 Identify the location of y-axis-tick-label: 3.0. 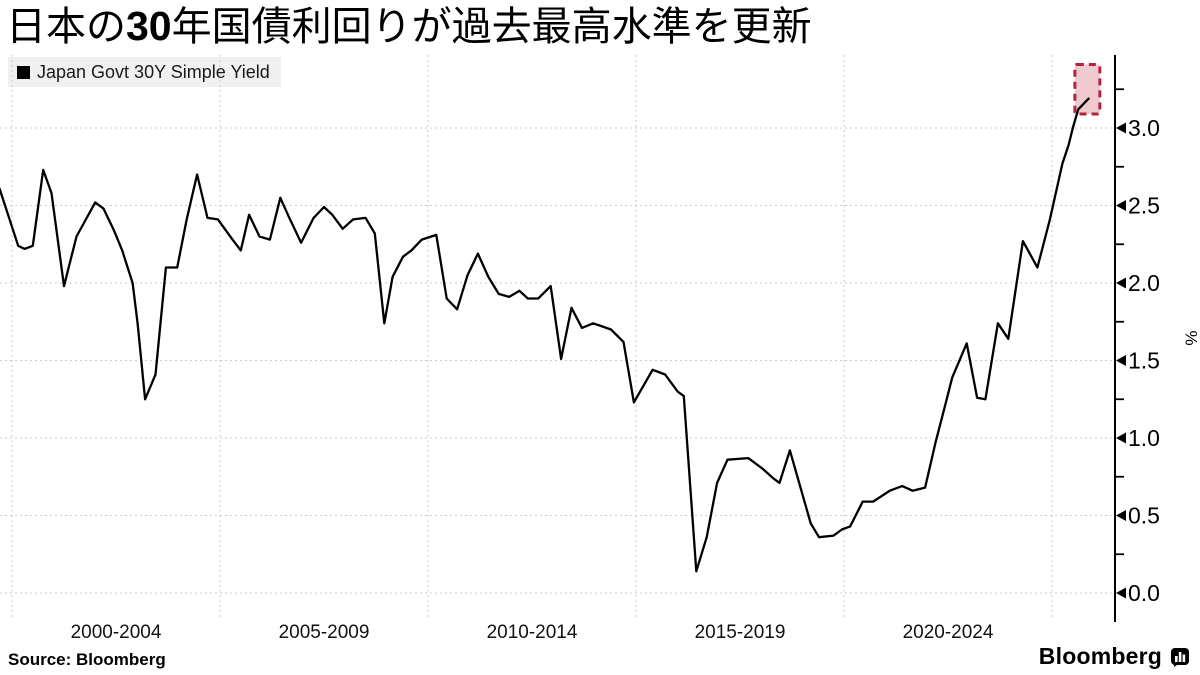
(1144, 128).